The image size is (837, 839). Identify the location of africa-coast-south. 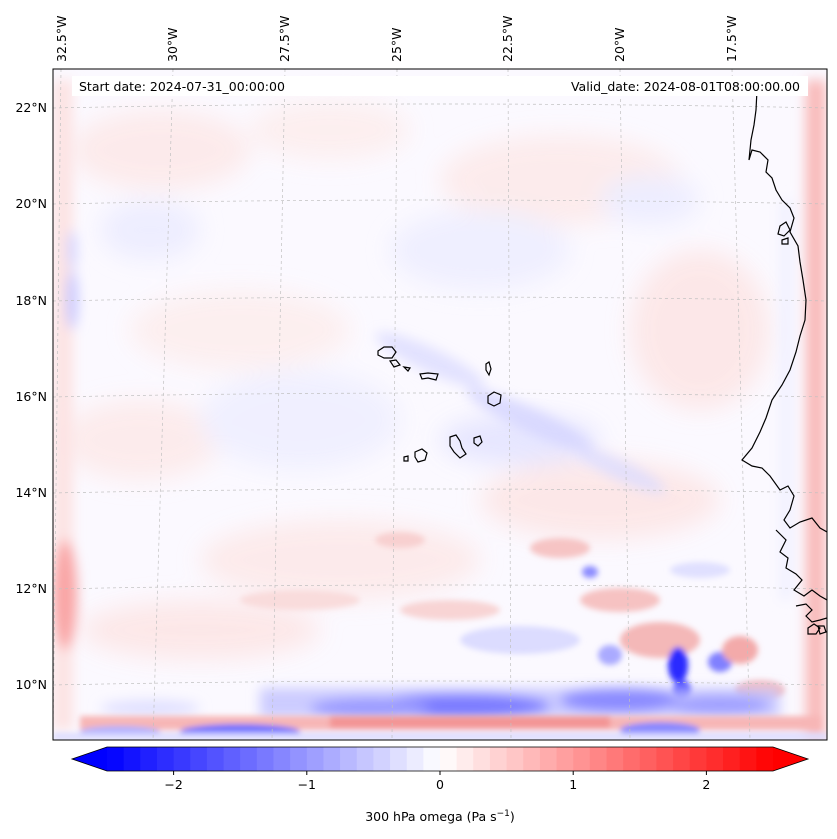
(801, 565).